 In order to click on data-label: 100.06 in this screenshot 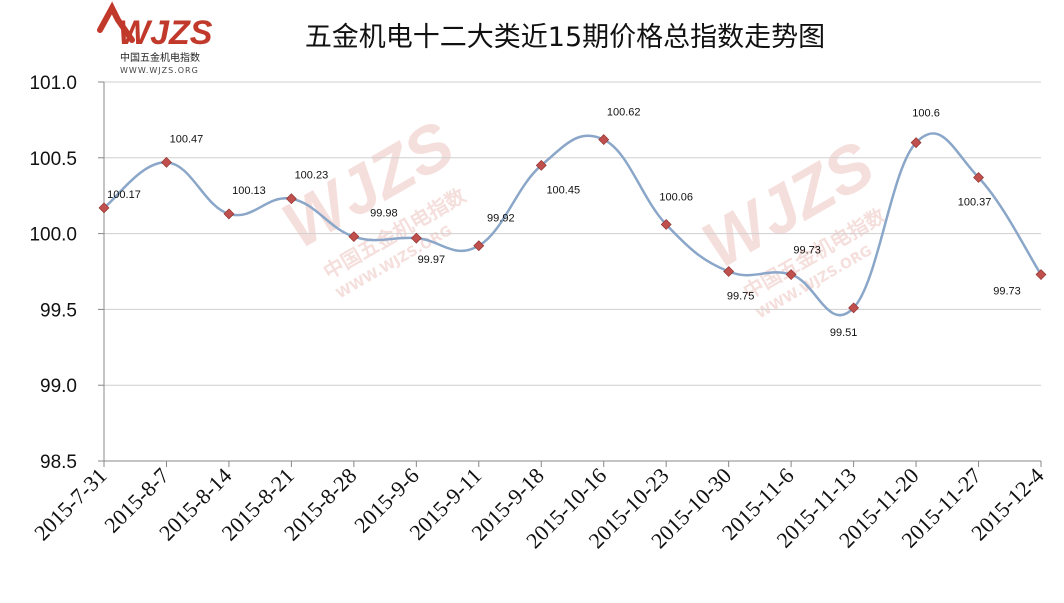, I will do `click(676, 198)`.